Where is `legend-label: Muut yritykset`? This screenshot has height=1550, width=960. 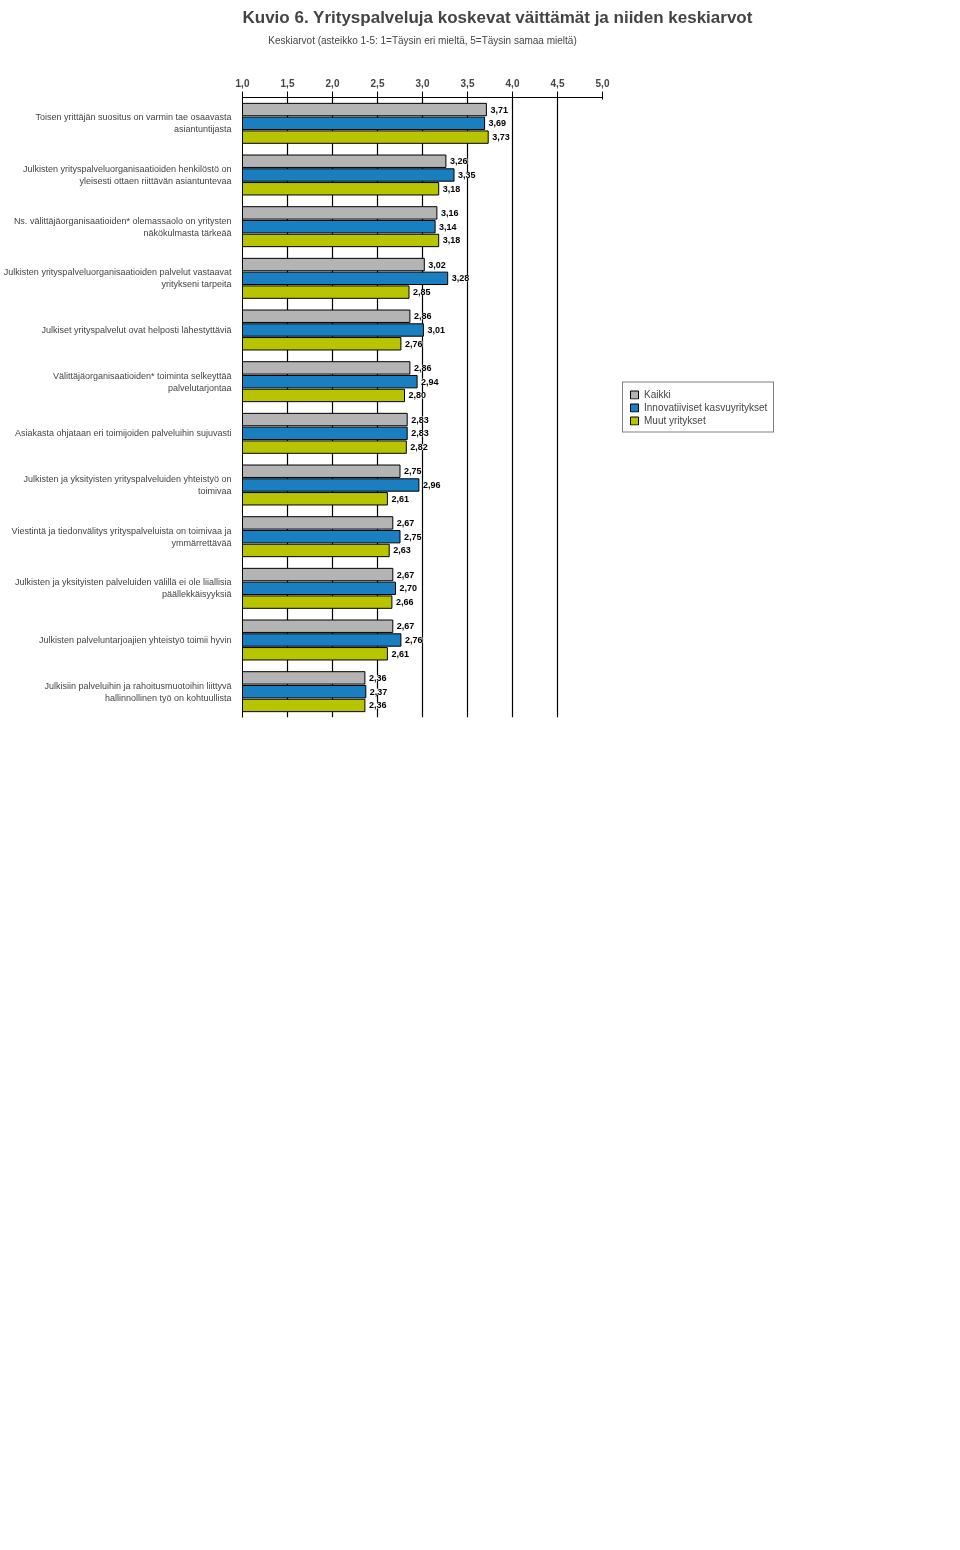
legend-label: Muut yritykset is located at coordinates (675, 420).